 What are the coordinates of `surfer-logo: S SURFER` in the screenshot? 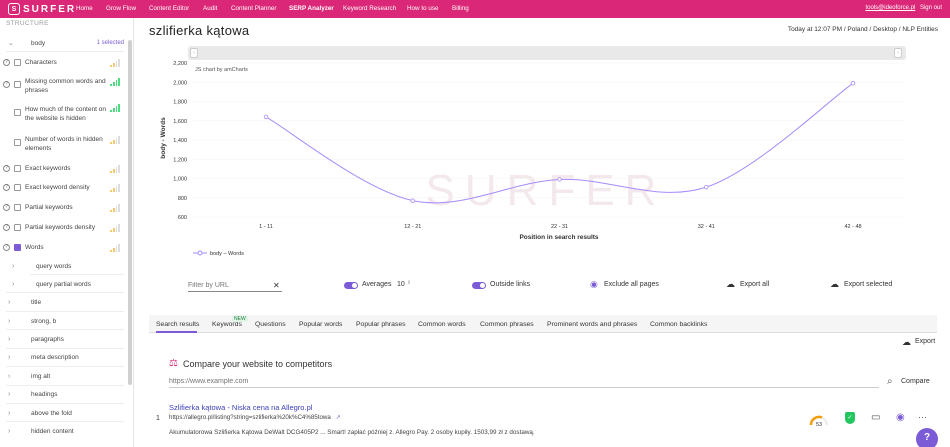 It's located at (42, 9).